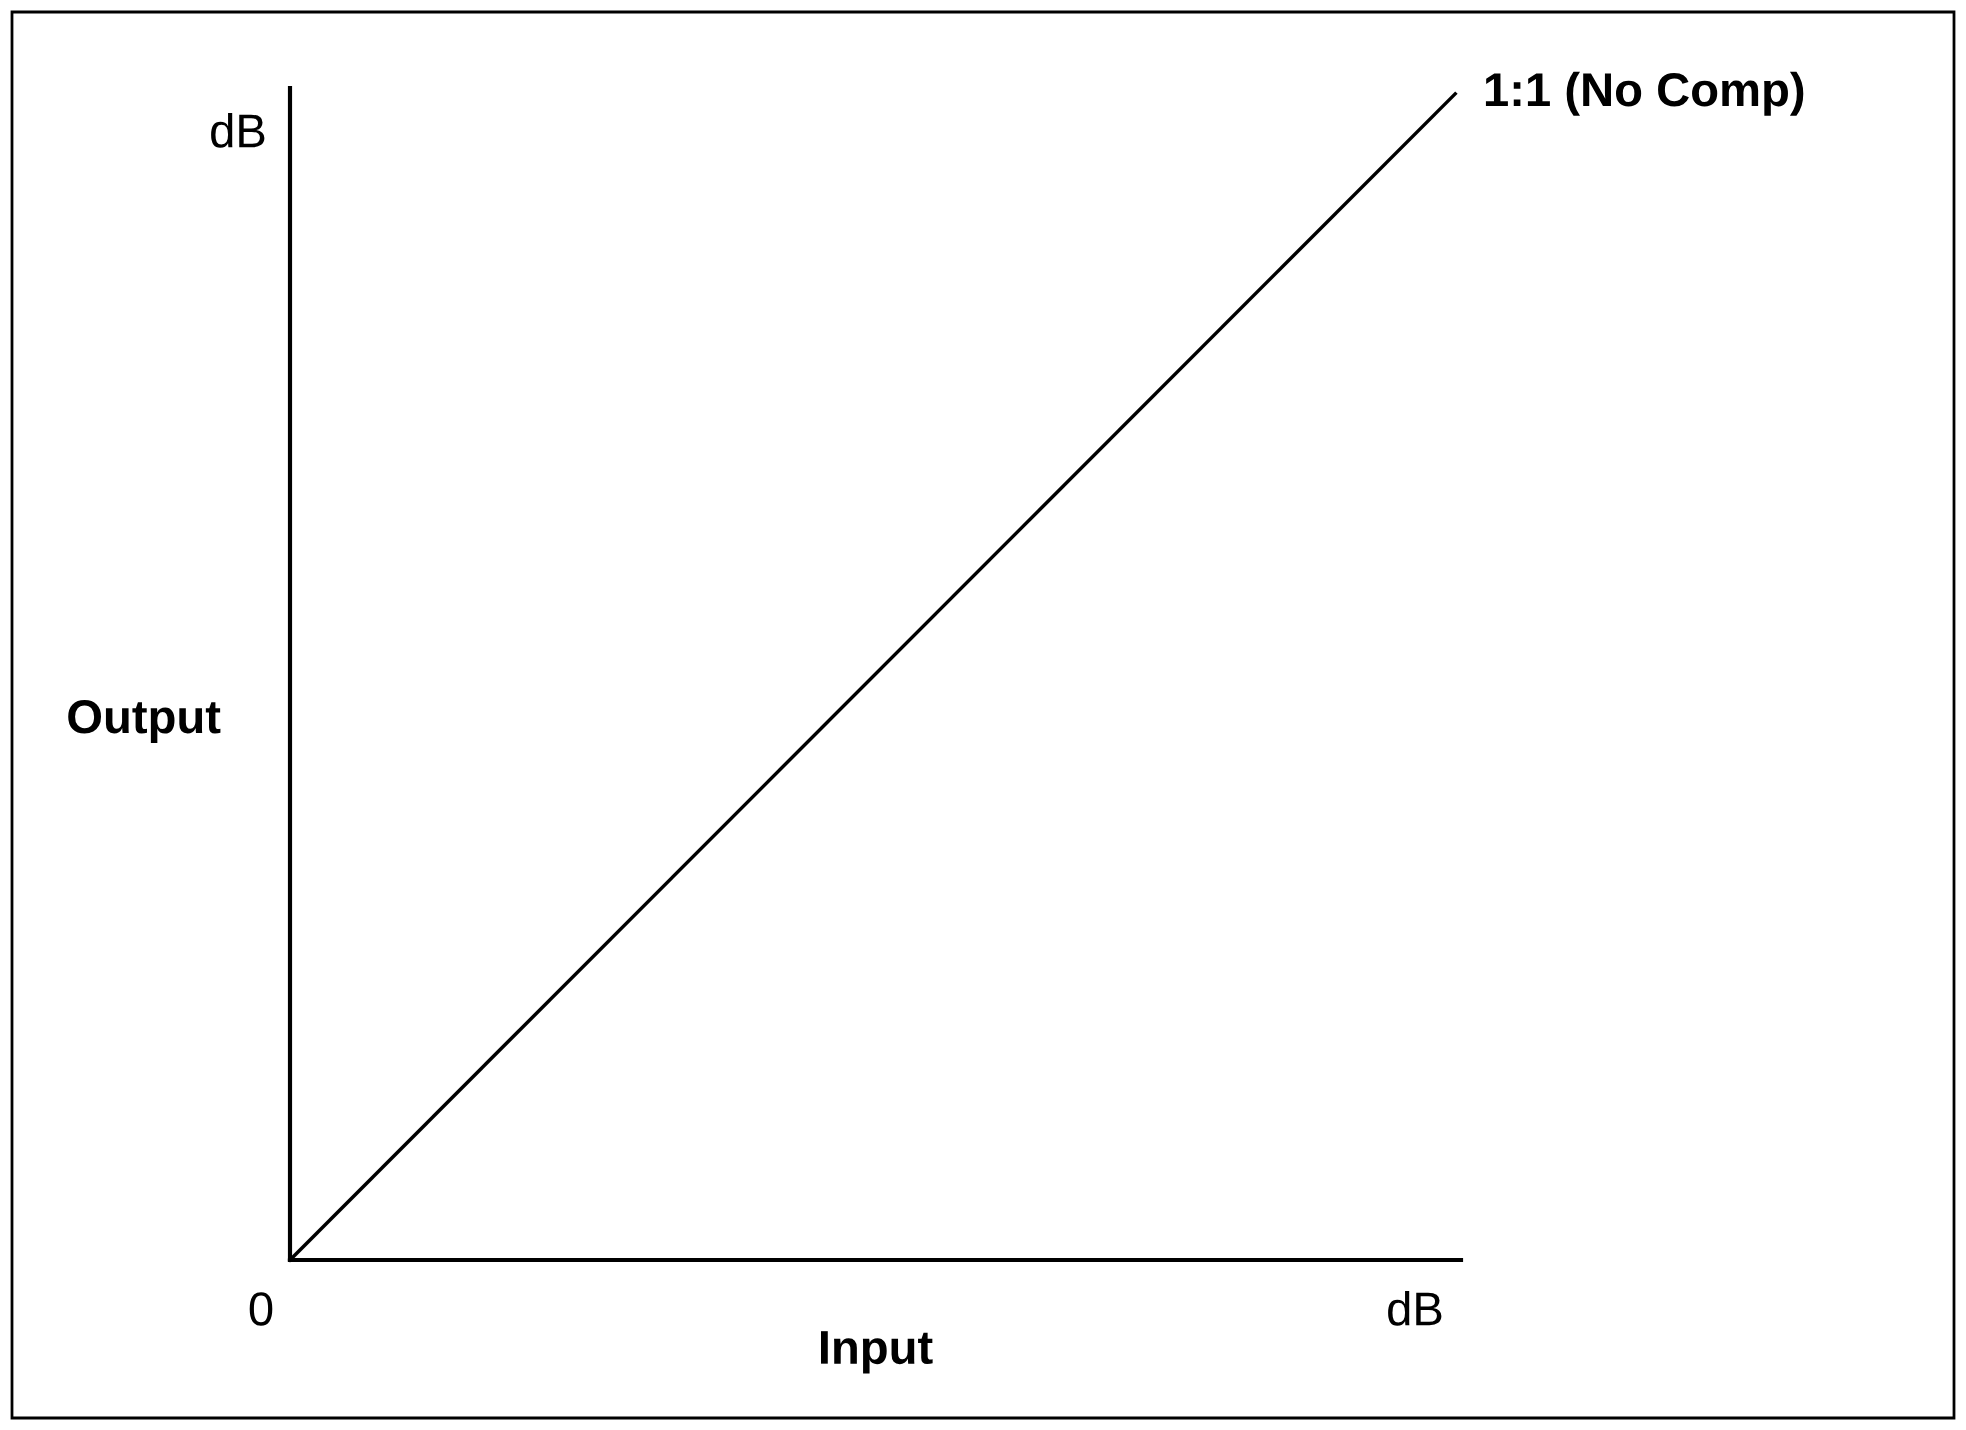 This screenshot has width=1966, height=1430. I want to click on annotation: dB, so click(238, 130).